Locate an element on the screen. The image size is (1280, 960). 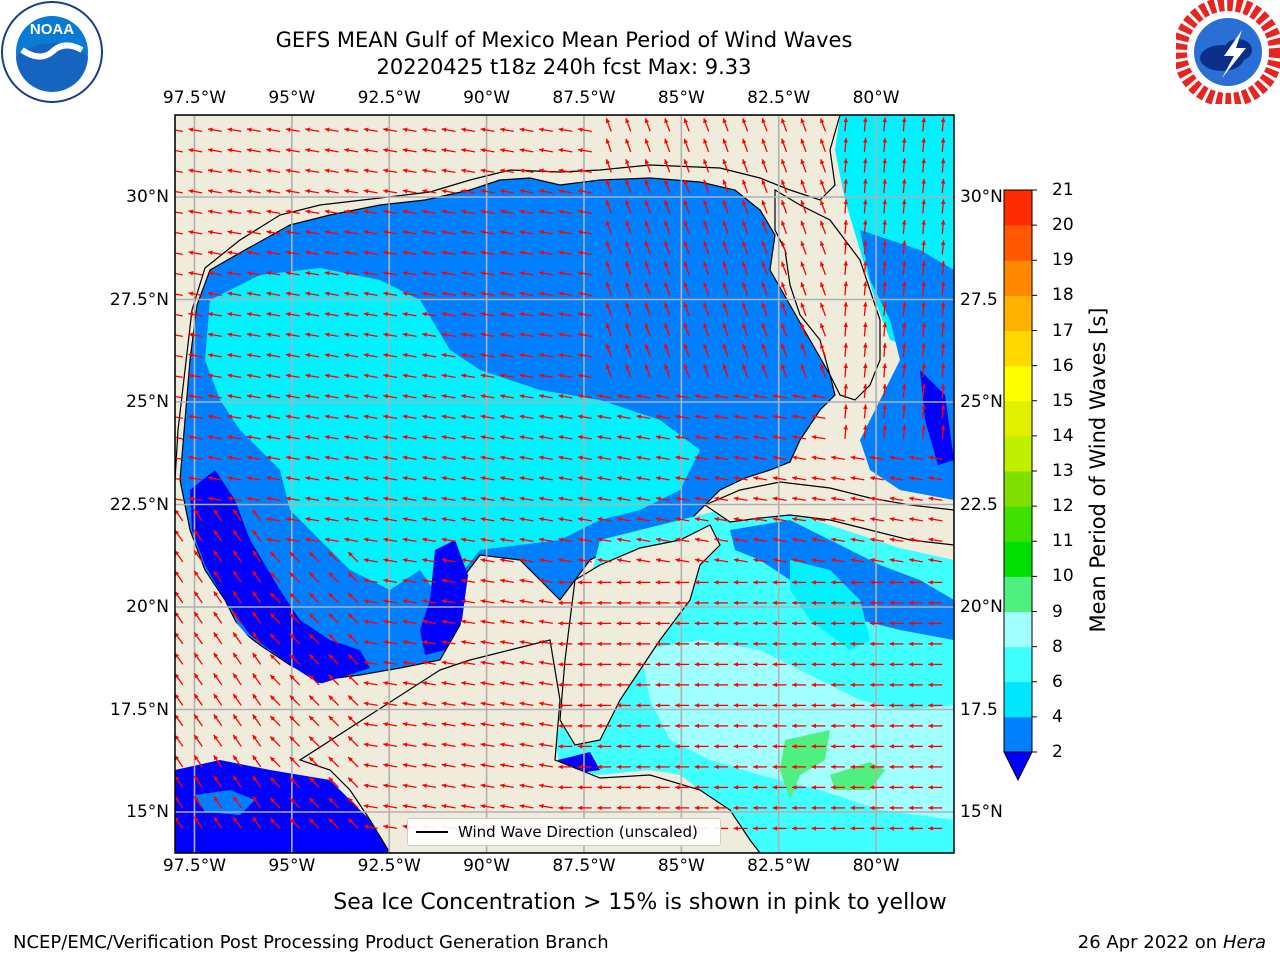
lat-tick-right: 20°N is located at coordinates (981, 607).